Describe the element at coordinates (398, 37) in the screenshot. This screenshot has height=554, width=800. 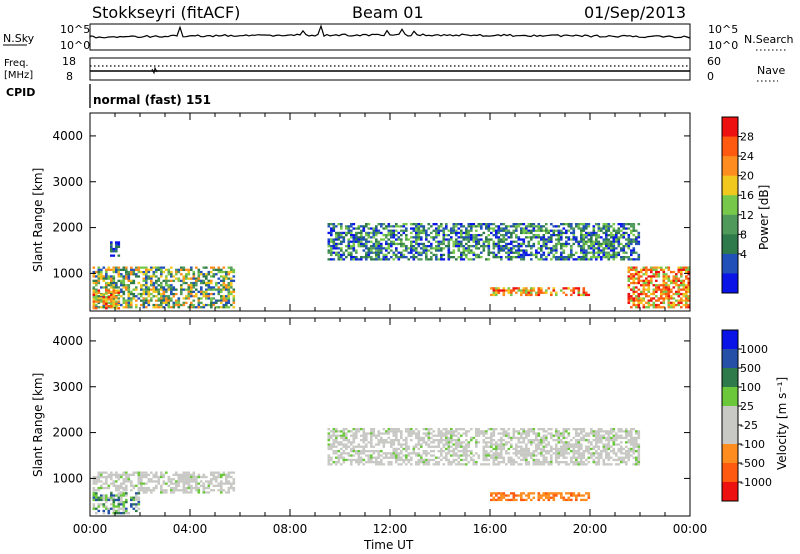
I see `nsky-panel: N.Sky 10^5 10^0 10^5 10^0 N.Search` at that location.